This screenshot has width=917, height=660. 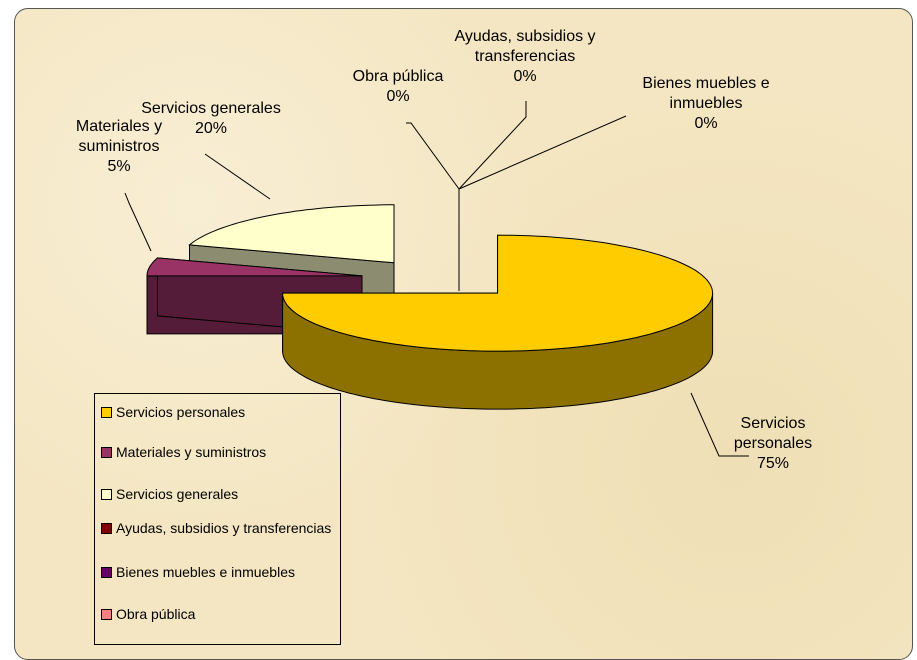 I want to click on pie-slice, so click(x=498, y=322).